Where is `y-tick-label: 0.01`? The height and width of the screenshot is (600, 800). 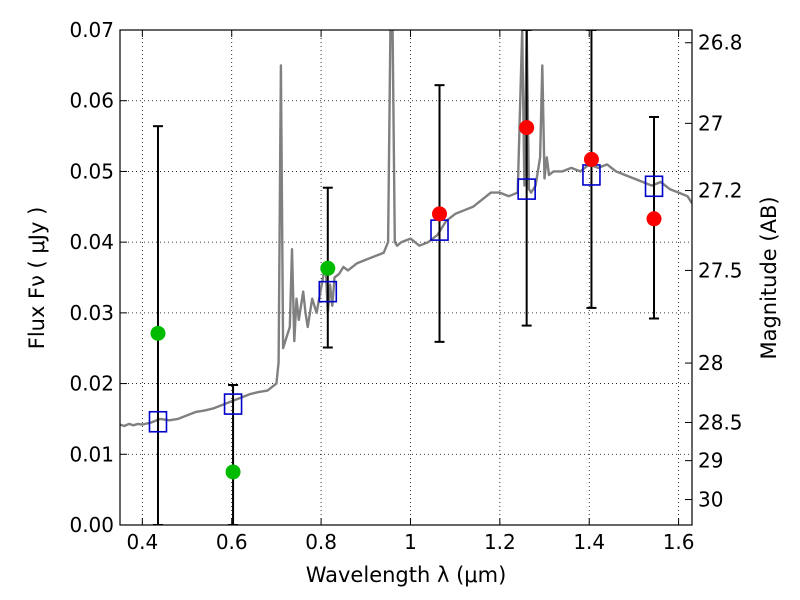
y-tick-label: 0.01 is located at coordinates (91, 454).